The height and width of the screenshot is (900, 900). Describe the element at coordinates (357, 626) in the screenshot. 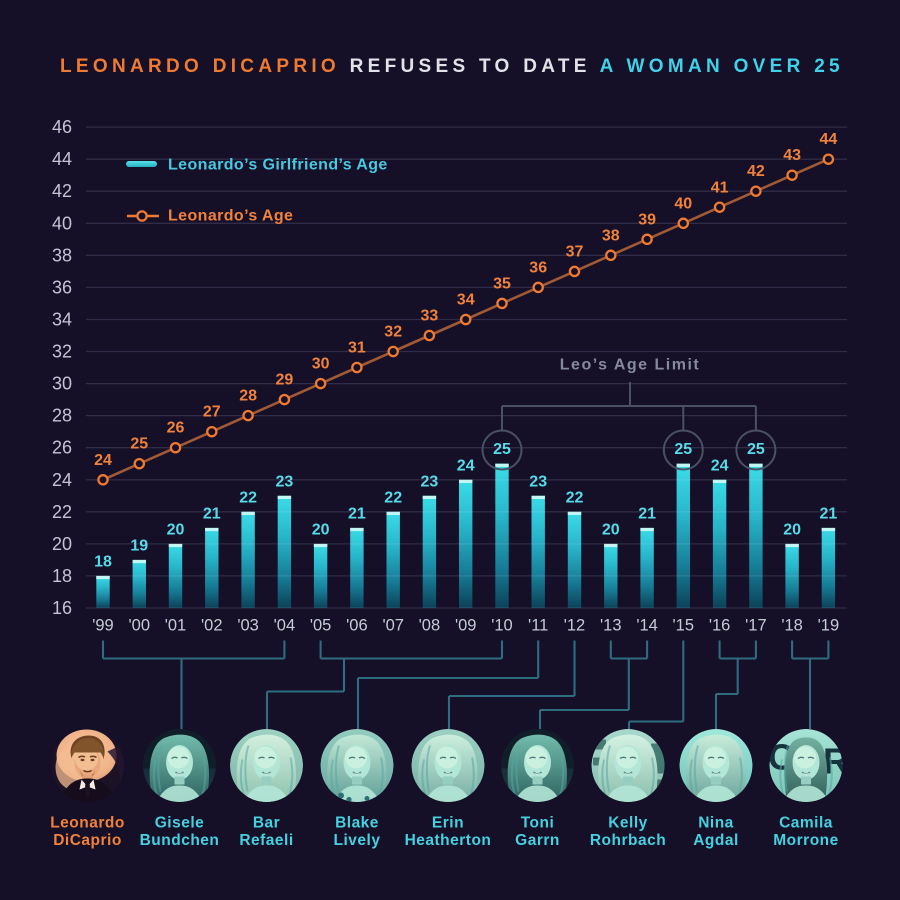

I see `svg-text: '06` at that location.